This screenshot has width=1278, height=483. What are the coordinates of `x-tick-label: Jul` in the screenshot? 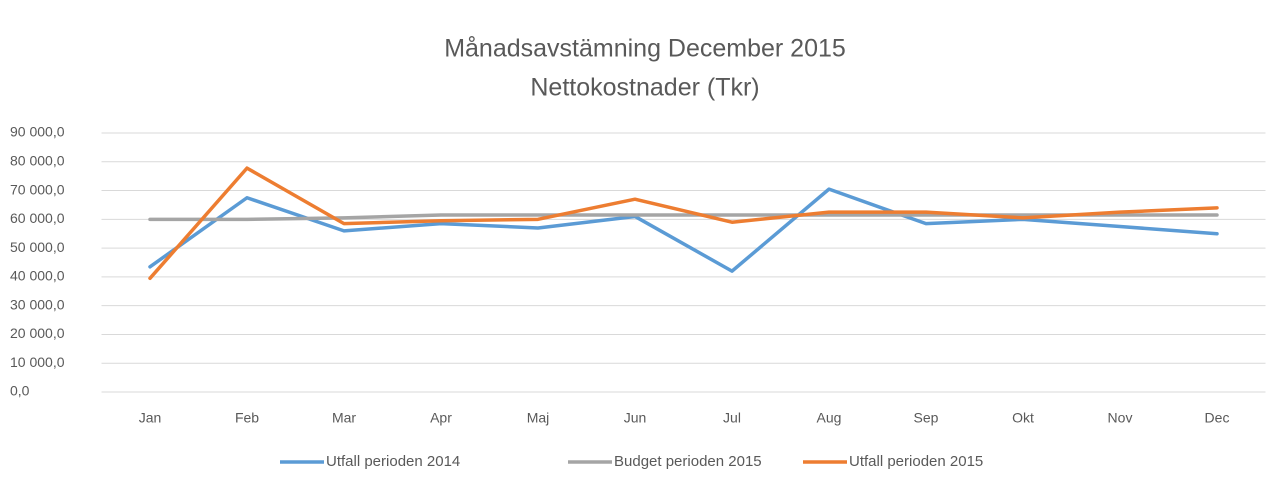 It's located at (732, 418).